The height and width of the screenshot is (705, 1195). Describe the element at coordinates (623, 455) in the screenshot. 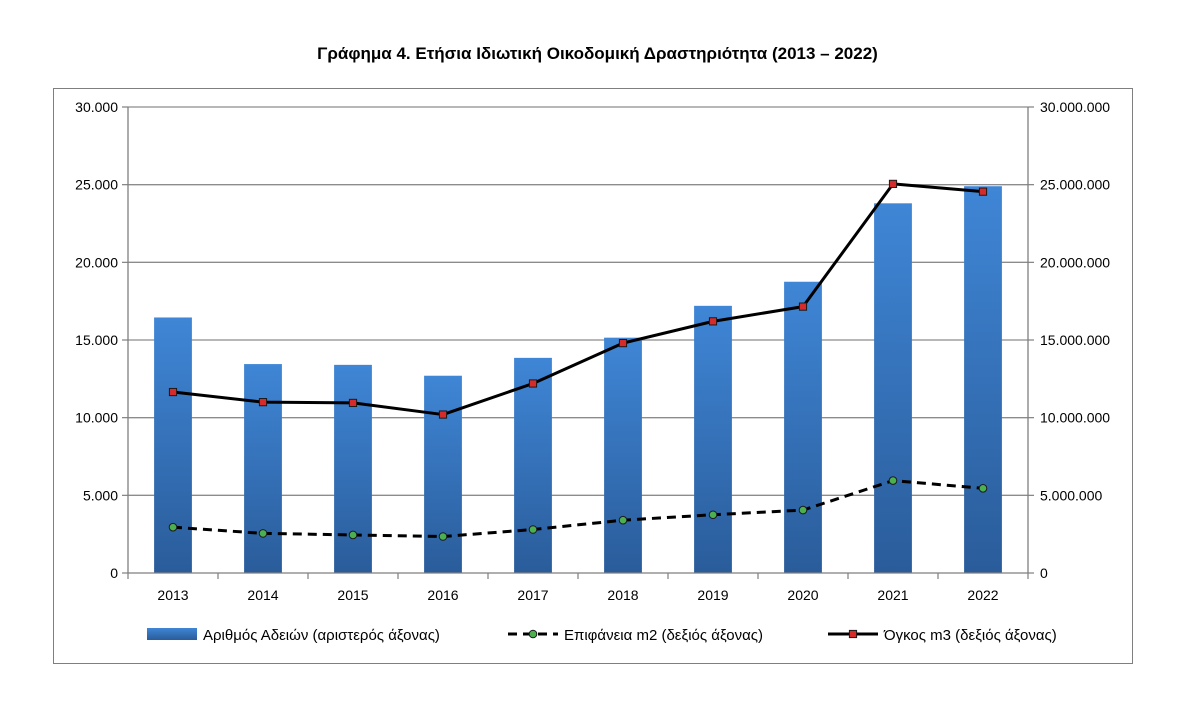

I see `bar-2018` at that location.